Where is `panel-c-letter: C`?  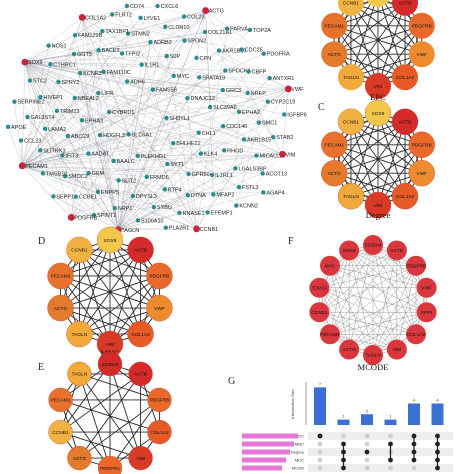
panel-c-letter: C is located at coordinates (321, 107).